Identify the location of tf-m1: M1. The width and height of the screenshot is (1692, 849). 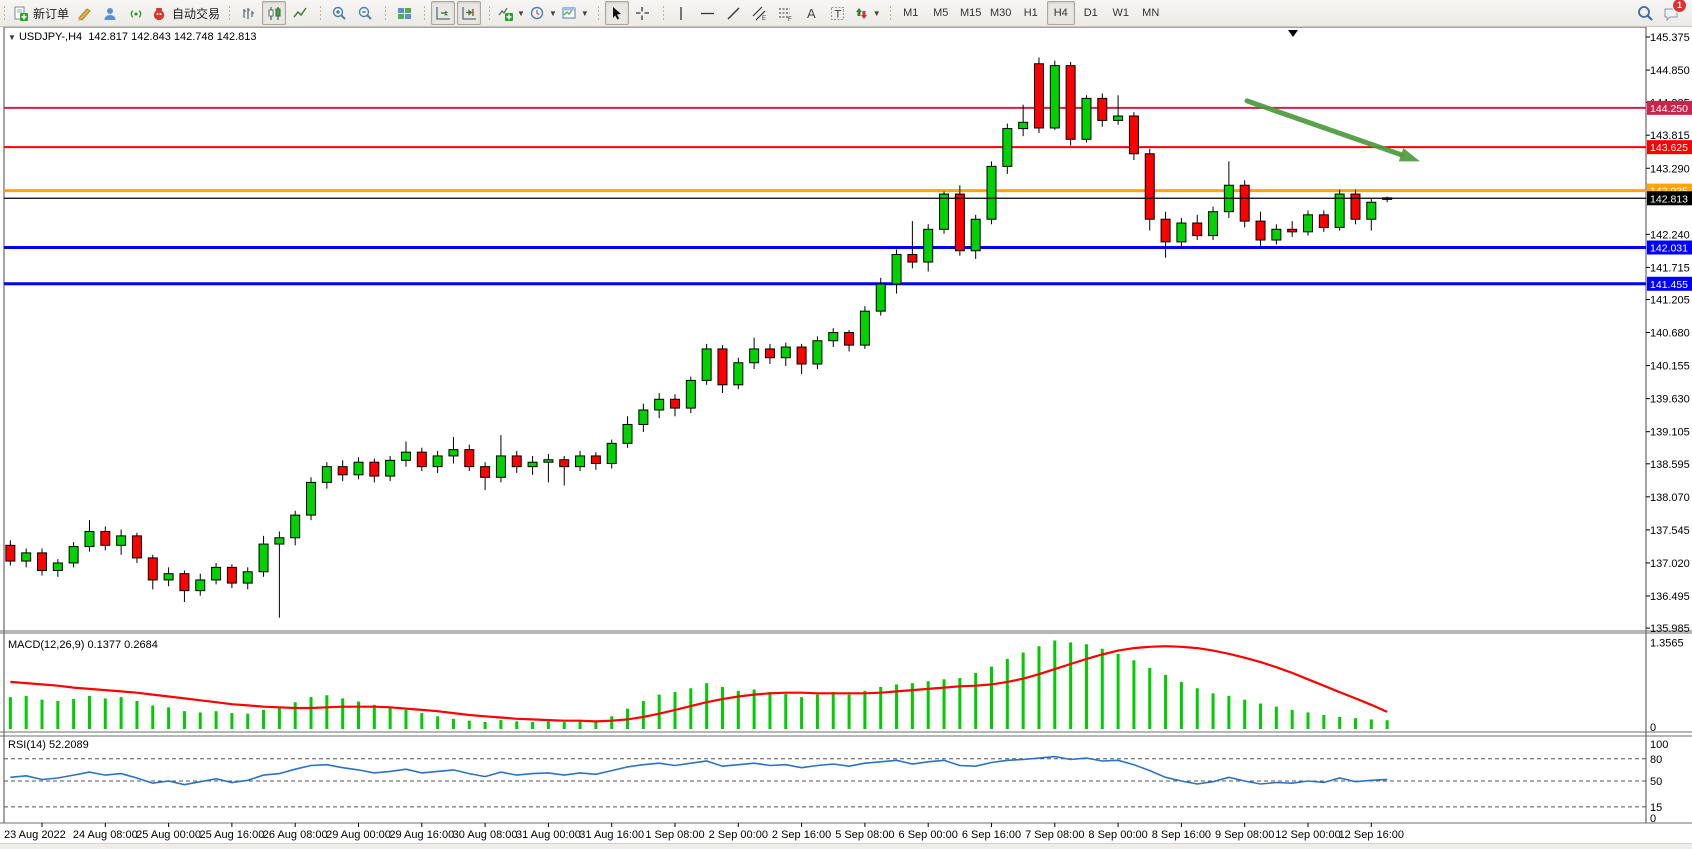
(911, 13).